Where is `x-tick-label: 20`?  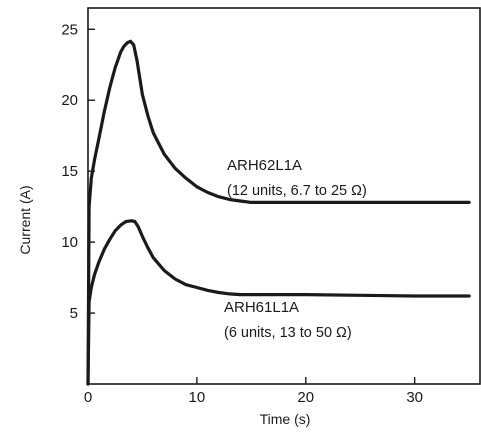 x-tick-label: 20 is located at coordinates (305, 397).